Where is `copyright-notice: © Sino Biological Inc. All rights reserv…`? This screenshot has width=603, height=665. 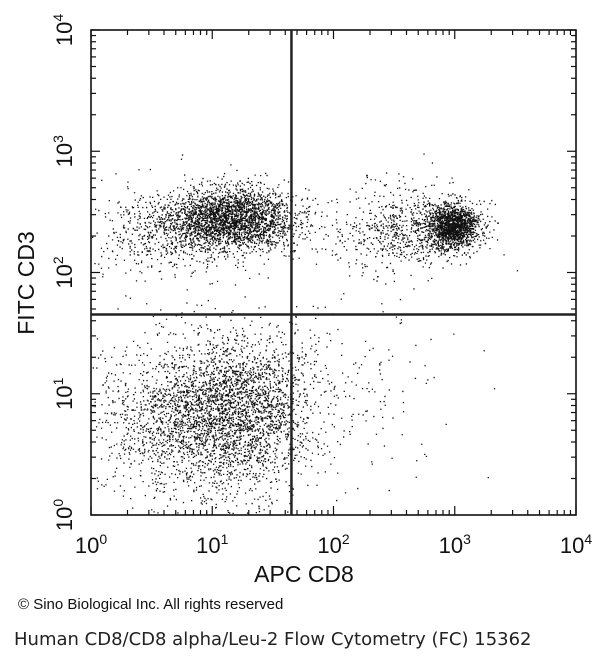 copyright-notice: © Sino Biological Inc. All rights reserv… is located at coordinates (151, 604).